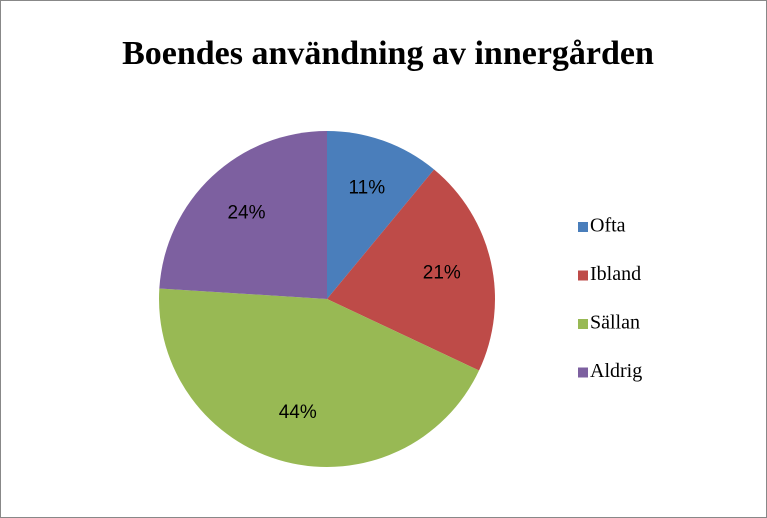 This screenshot has width=767, height=518. Describe the element at coordinates (608, 226) in the screenshot. I see `legend-label: Ofta` at that location.